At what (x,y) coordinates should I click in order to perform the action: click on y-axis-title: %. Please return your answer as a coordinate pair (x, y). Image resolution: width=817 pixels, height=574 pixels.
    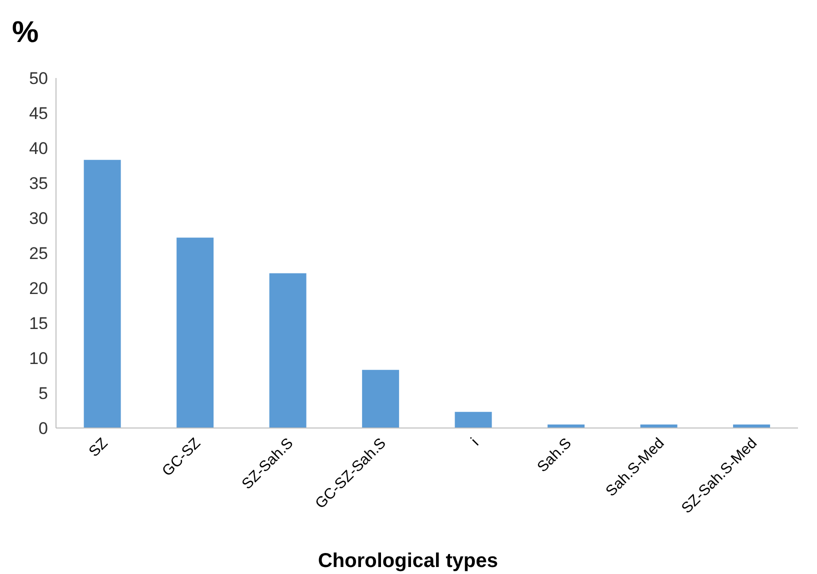
    Looking at the image, I should click on (25, 33).